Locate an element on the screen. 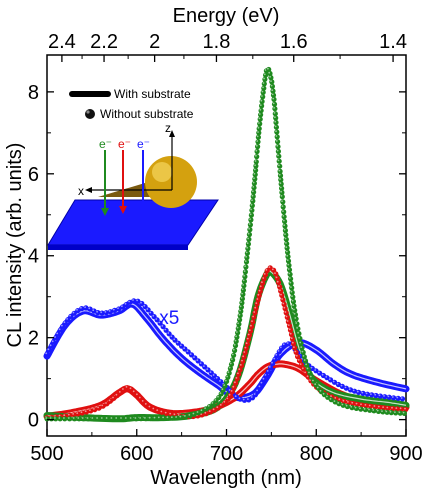  series-3-point is located at coordinates (394, 398).